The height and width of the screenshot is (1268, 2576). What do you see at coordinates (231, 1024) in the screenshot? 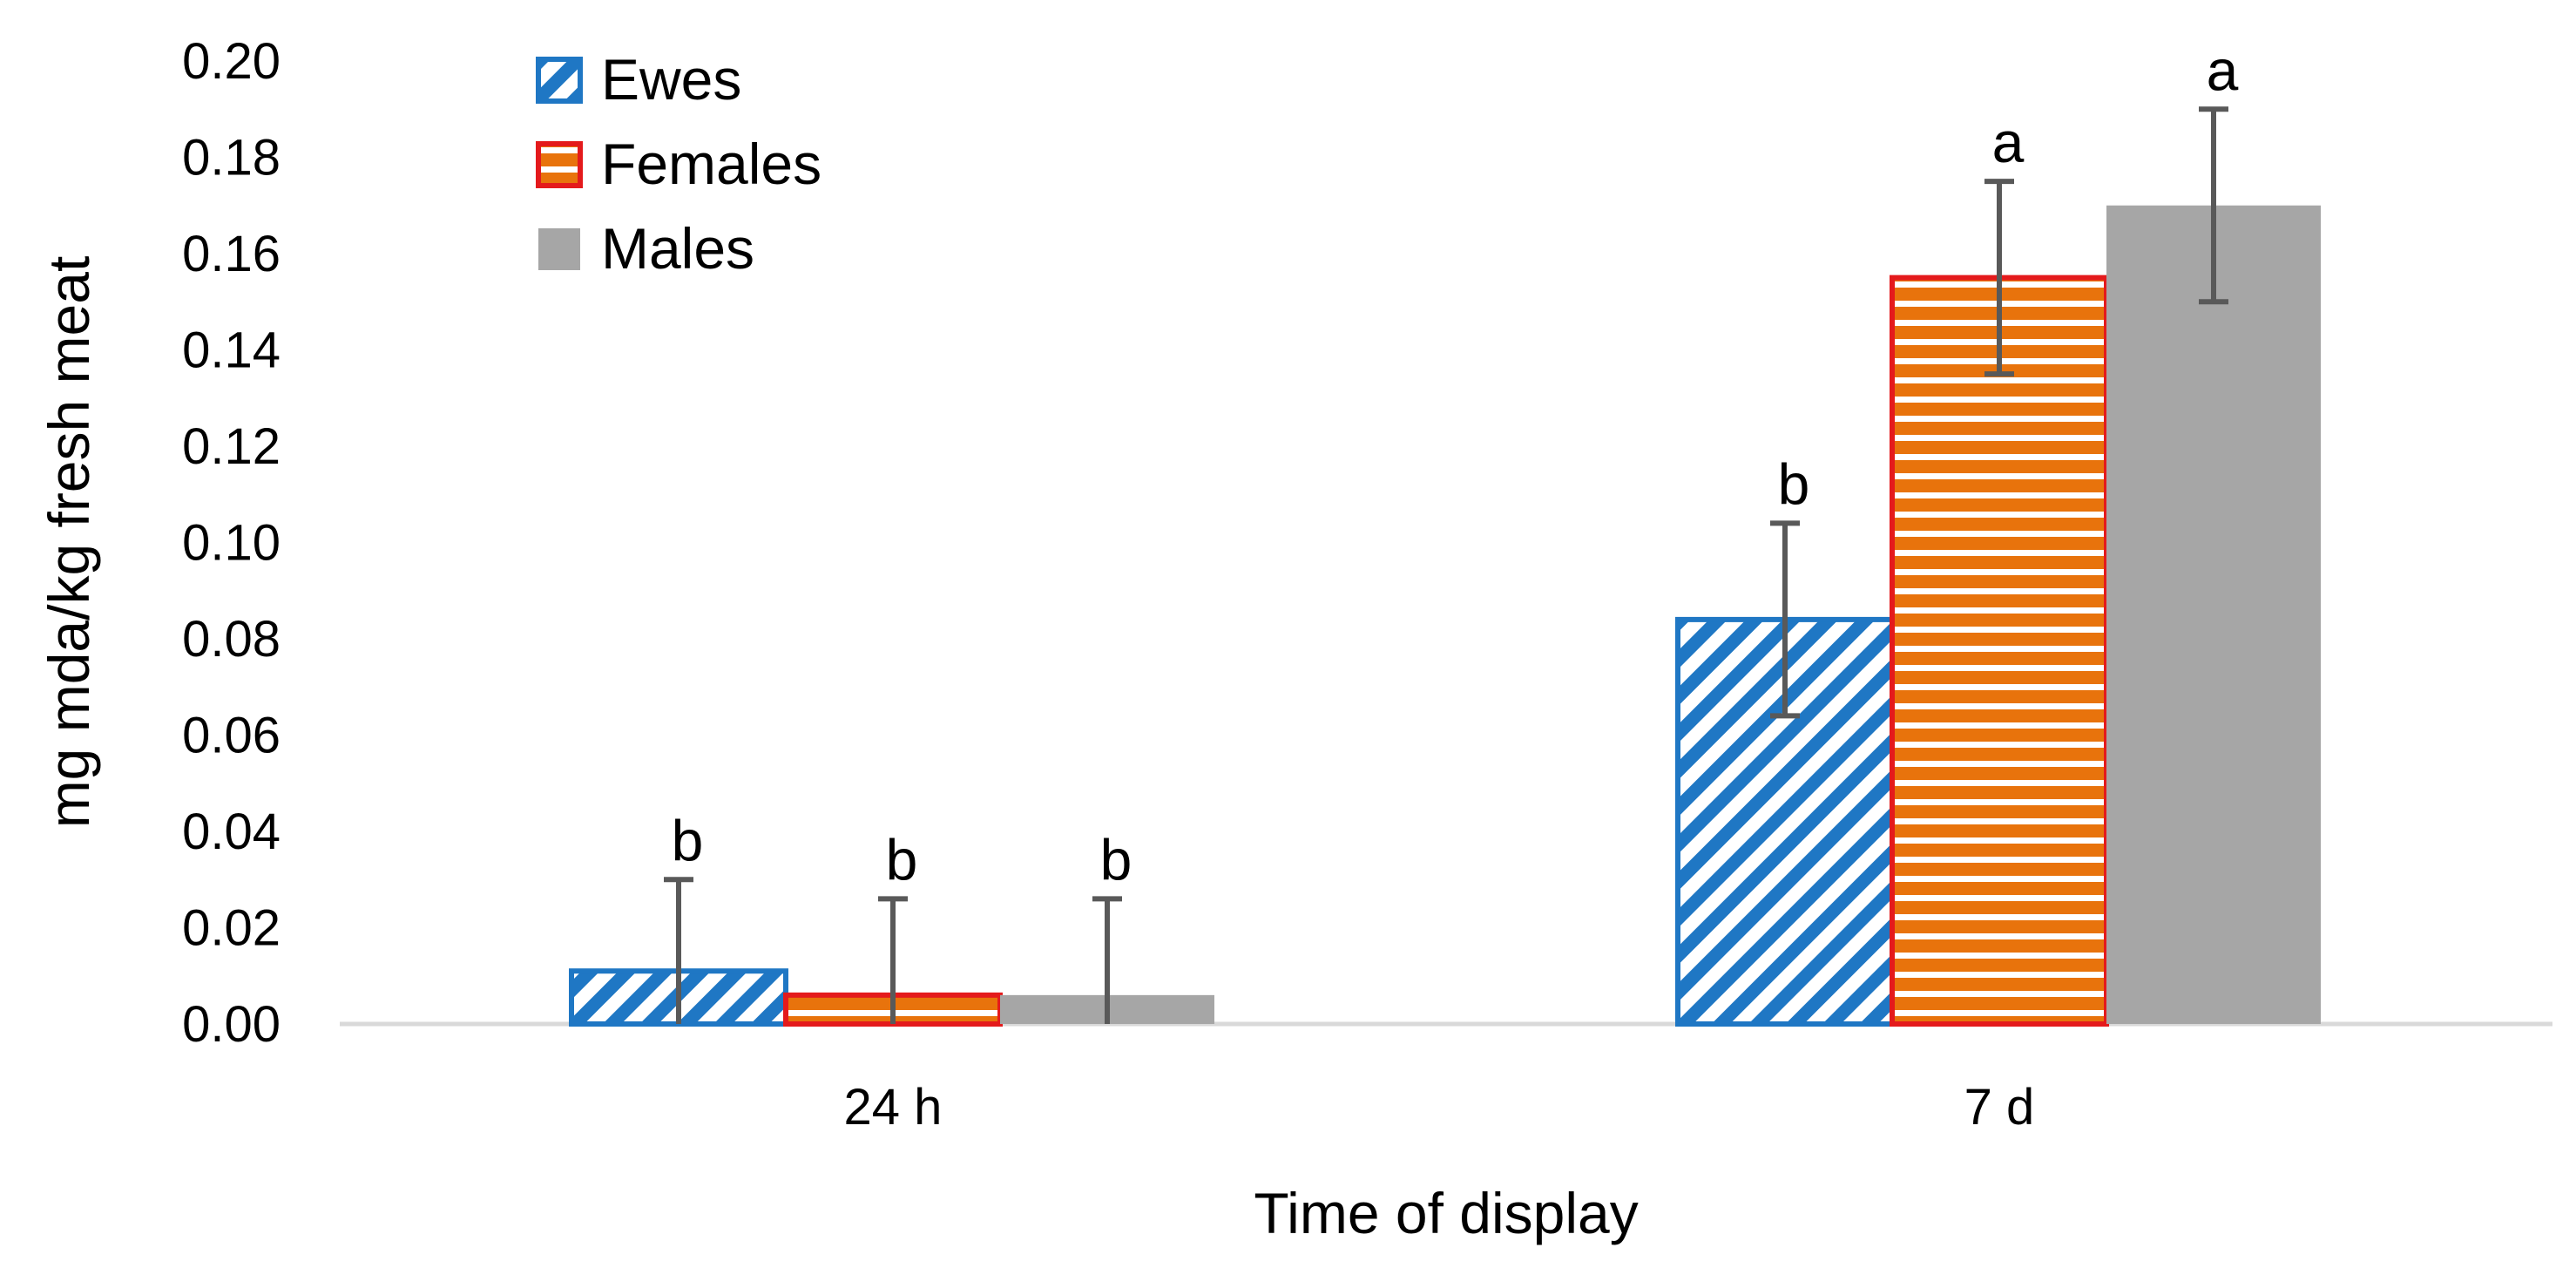
I see `y-tick-label: 0.00` at bounding box center [231, 1024].